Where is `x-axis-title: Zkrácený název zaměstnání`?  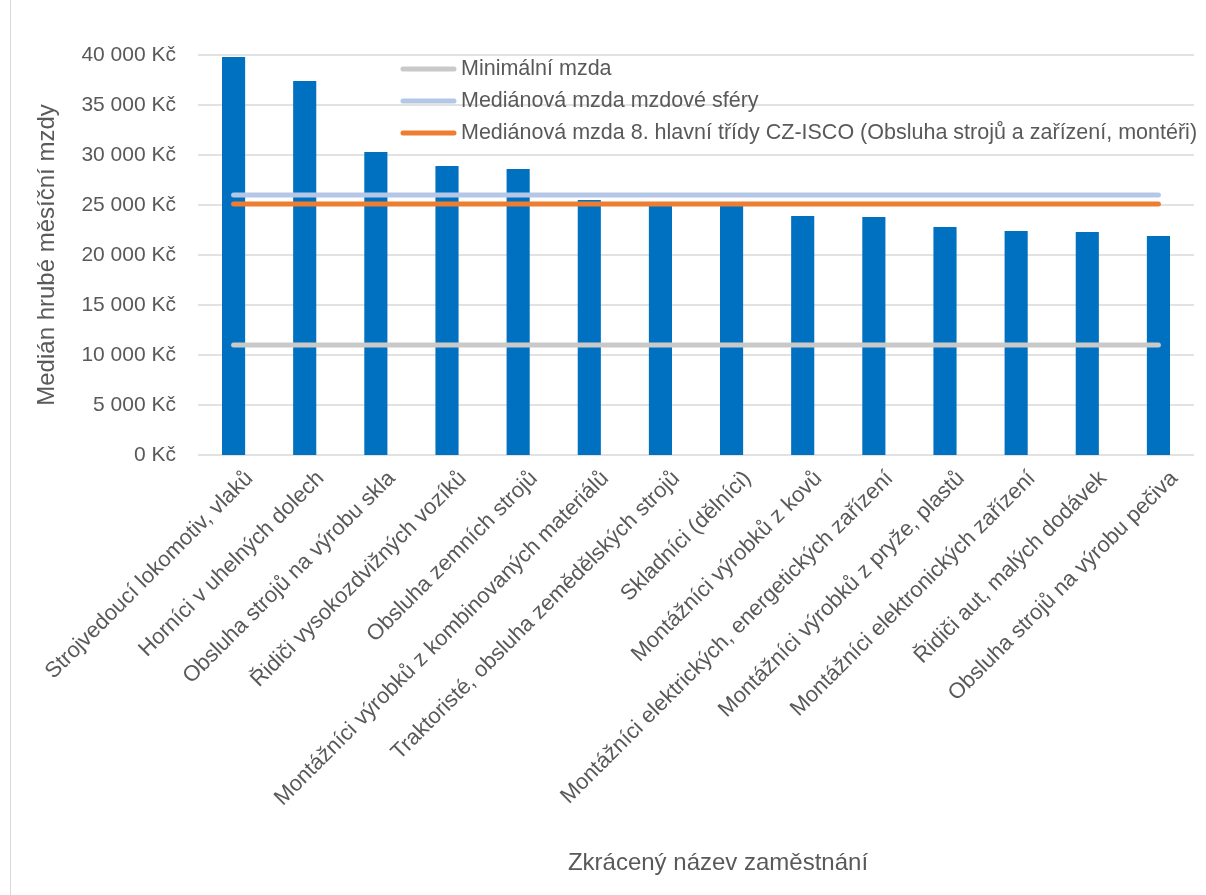
x-axis-title: Zkrácený název zaměstnání is located at coordinates (718, 861).